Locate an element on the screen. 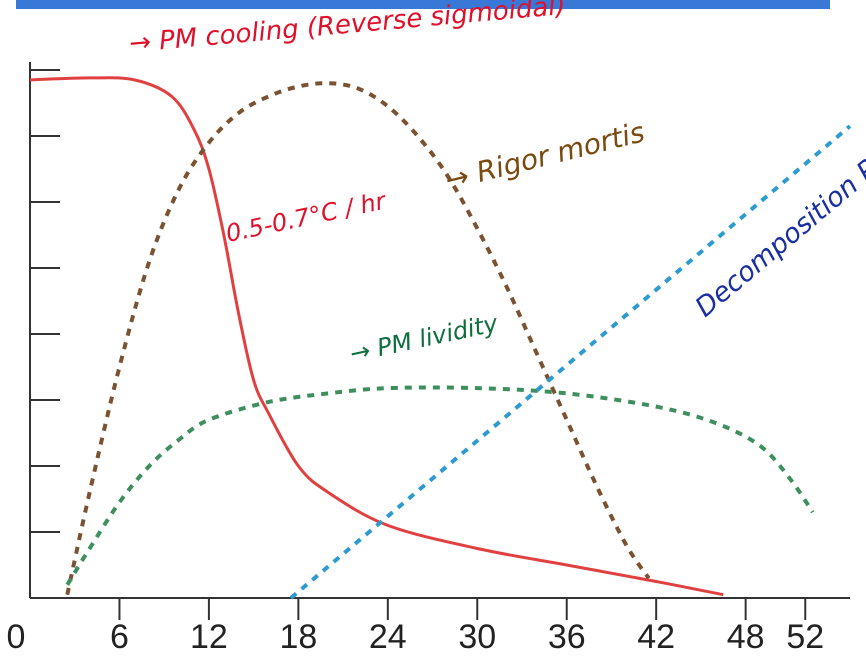 Image resolution: width=866 pixels, height=670 pixels. annotation-rigor-text: → Rigor mortis is located at coordinates (545, 155).